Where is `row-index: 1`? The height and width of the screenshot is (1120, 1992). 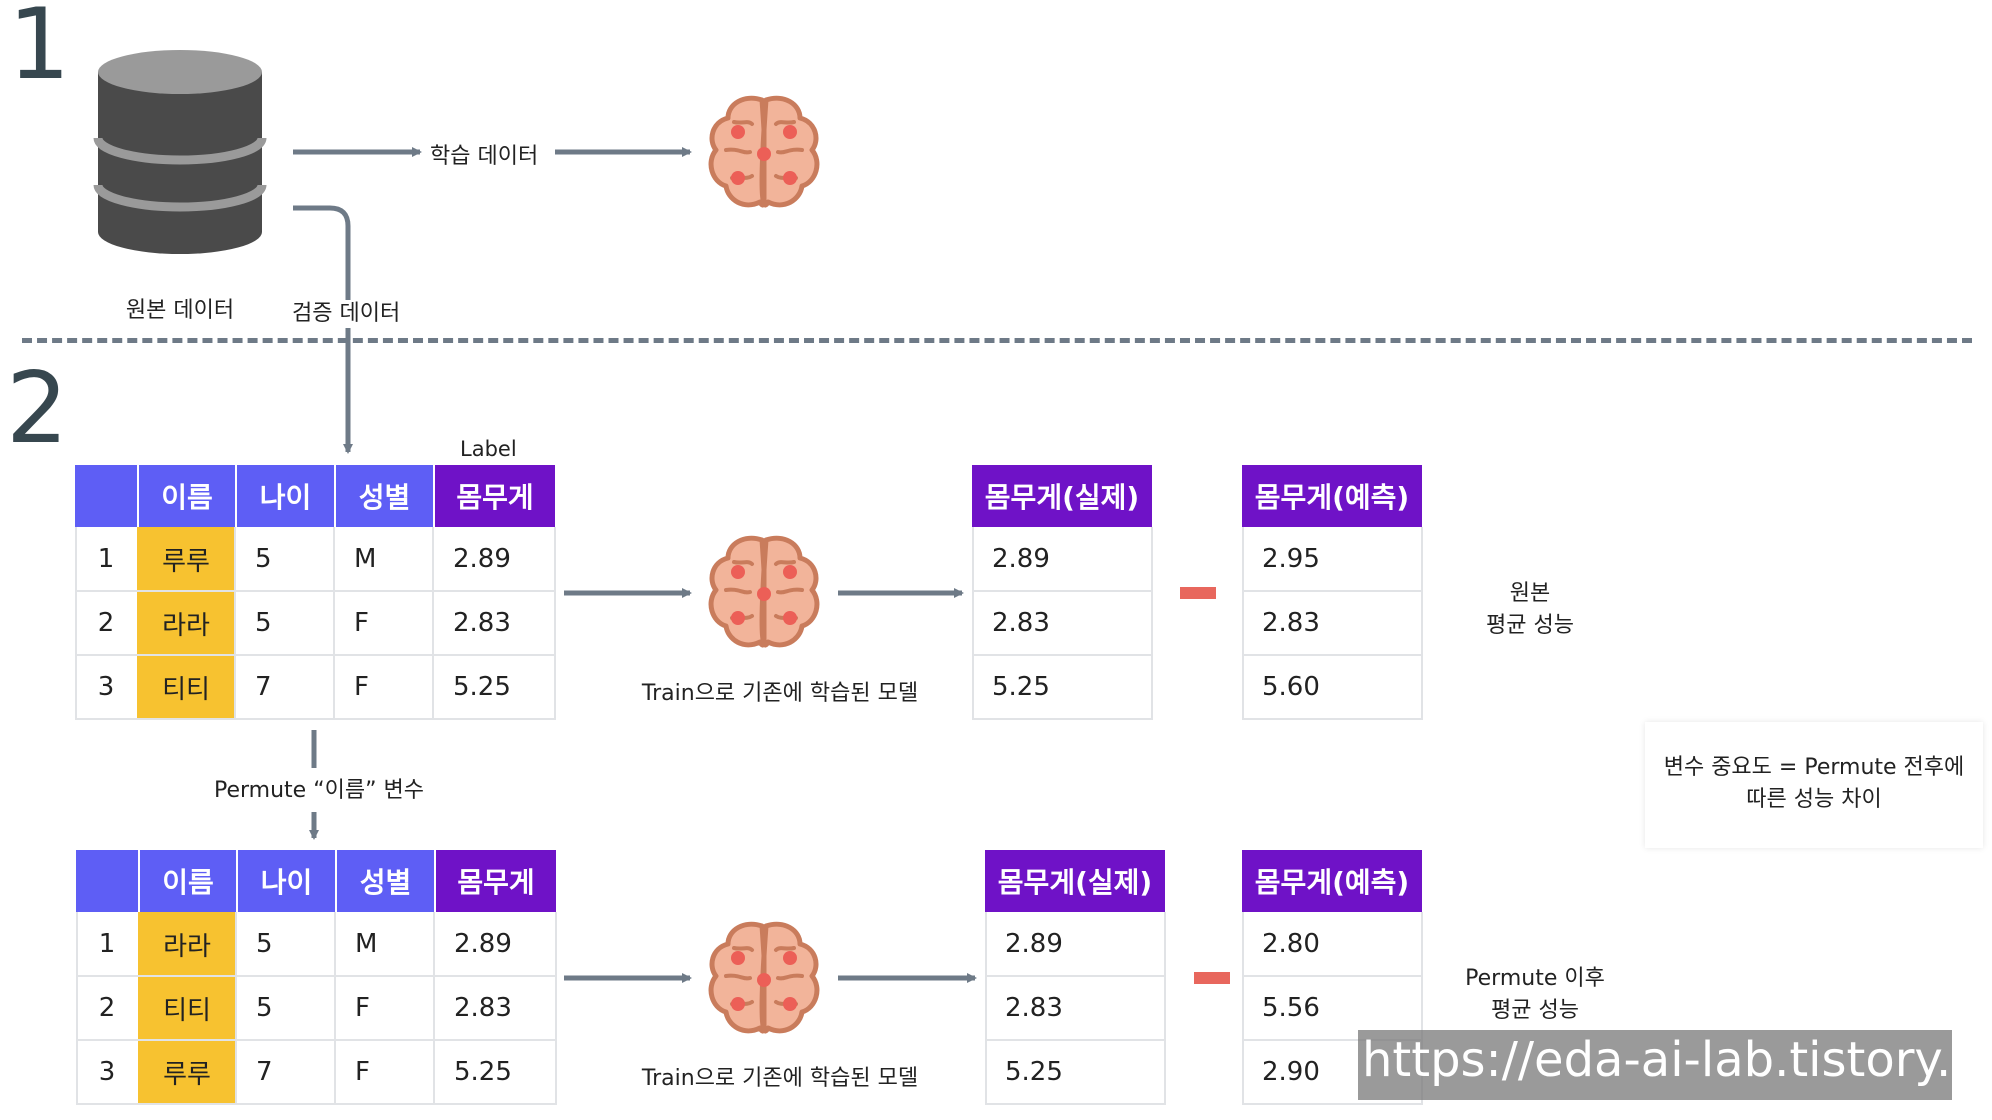
row-index: 1 is located at coordinates (106, 559).